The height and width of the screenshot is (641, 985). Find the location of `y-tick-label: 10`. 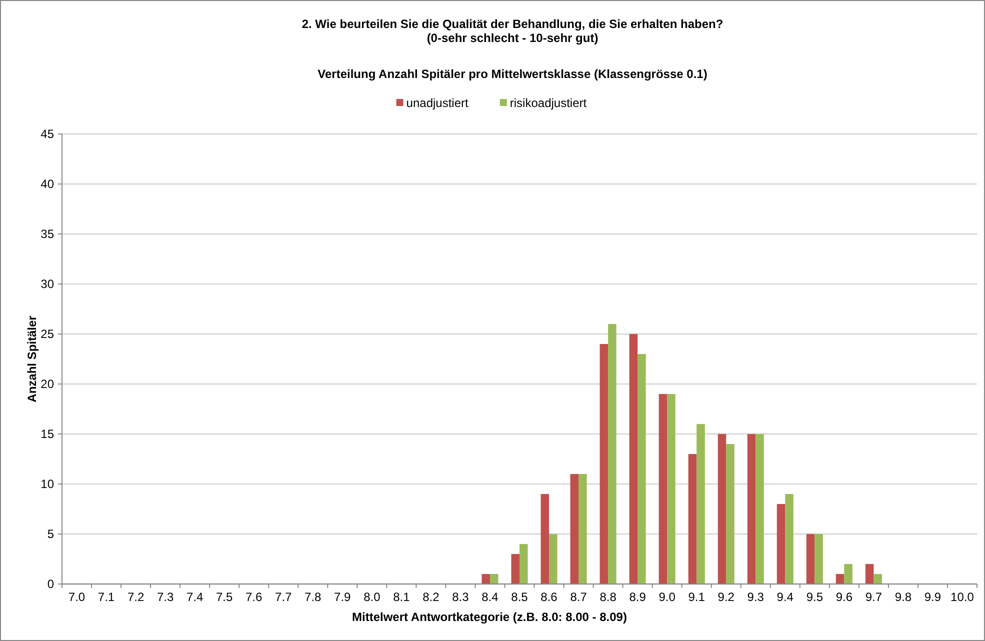

y-tick-label: 10 is located at coordinates (47, 484).